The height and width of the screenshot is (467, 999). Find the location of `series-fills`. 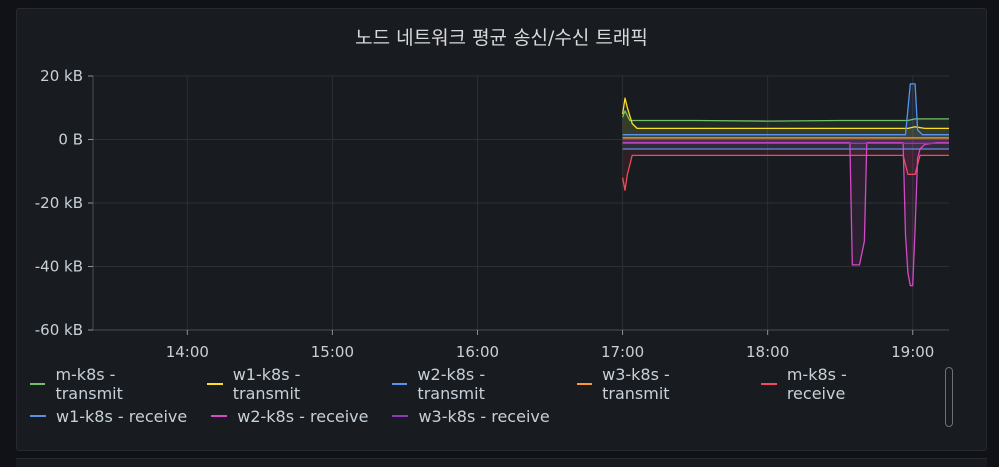

series-fills is located at coordinates (785, 184).